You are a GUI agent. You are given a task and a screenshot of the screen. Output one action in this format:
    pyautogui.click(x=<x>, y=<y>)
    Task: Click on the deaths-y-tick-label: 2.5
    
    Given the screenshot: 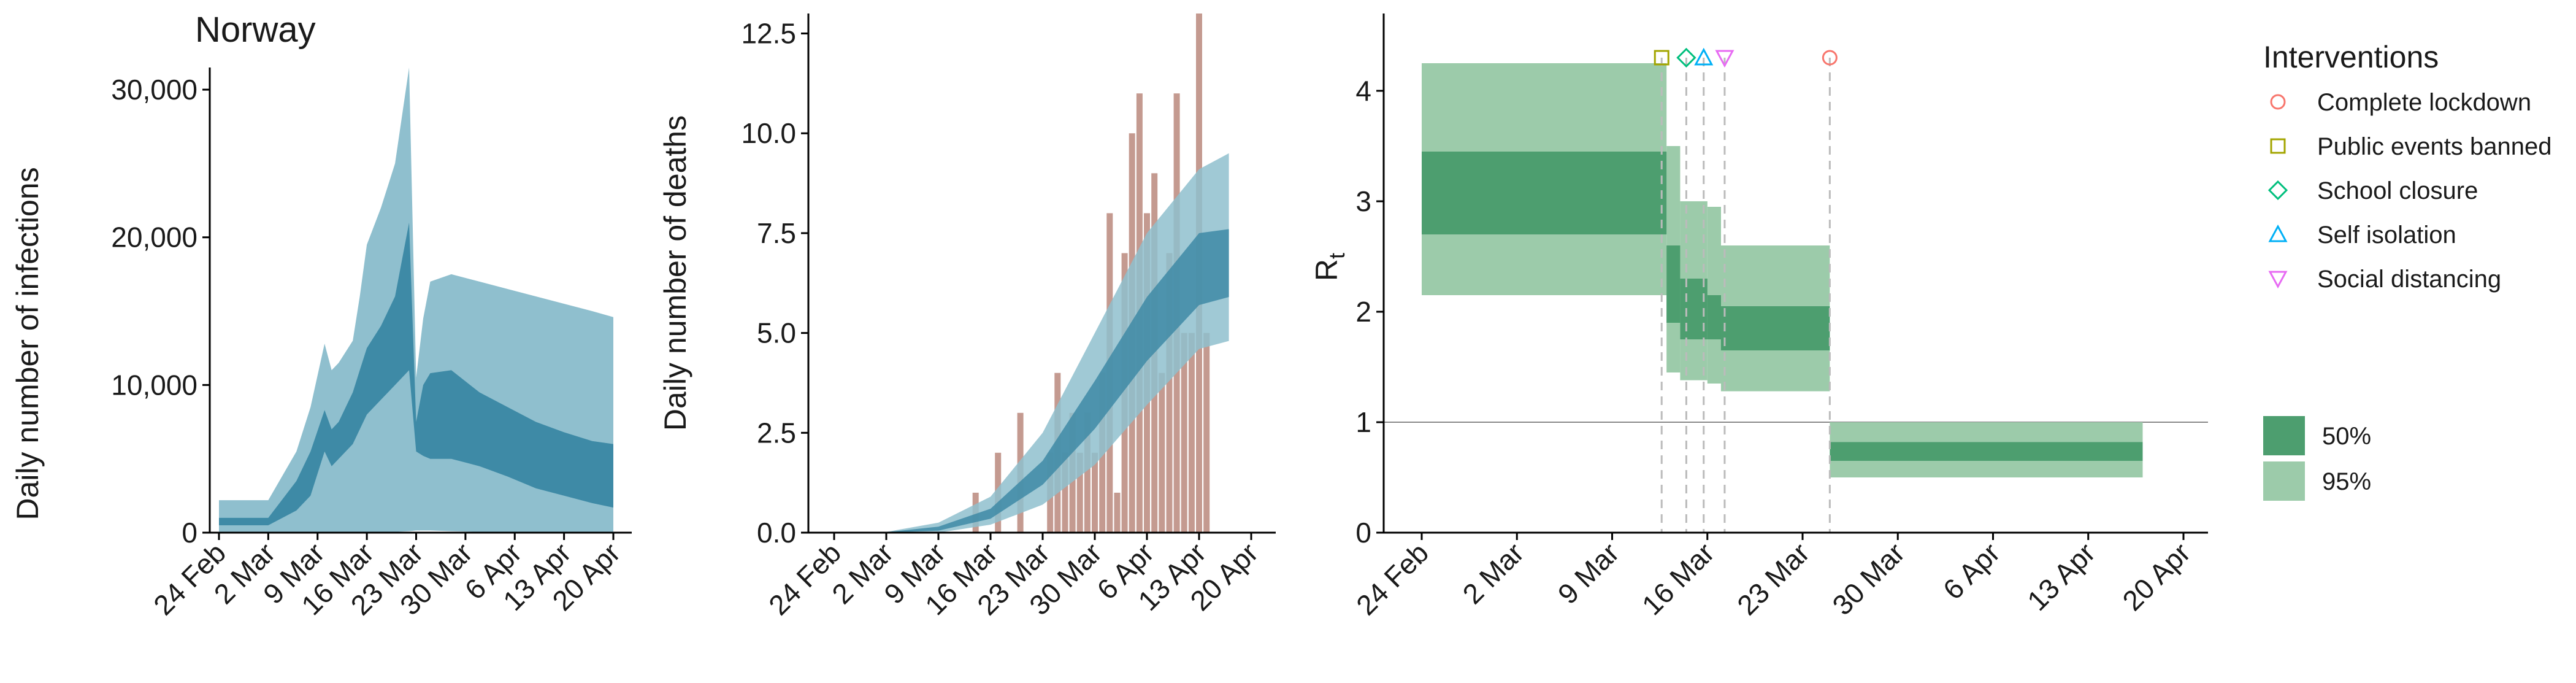 What is the action you would take?
    pyautogui.click(x=776, y=433)
    